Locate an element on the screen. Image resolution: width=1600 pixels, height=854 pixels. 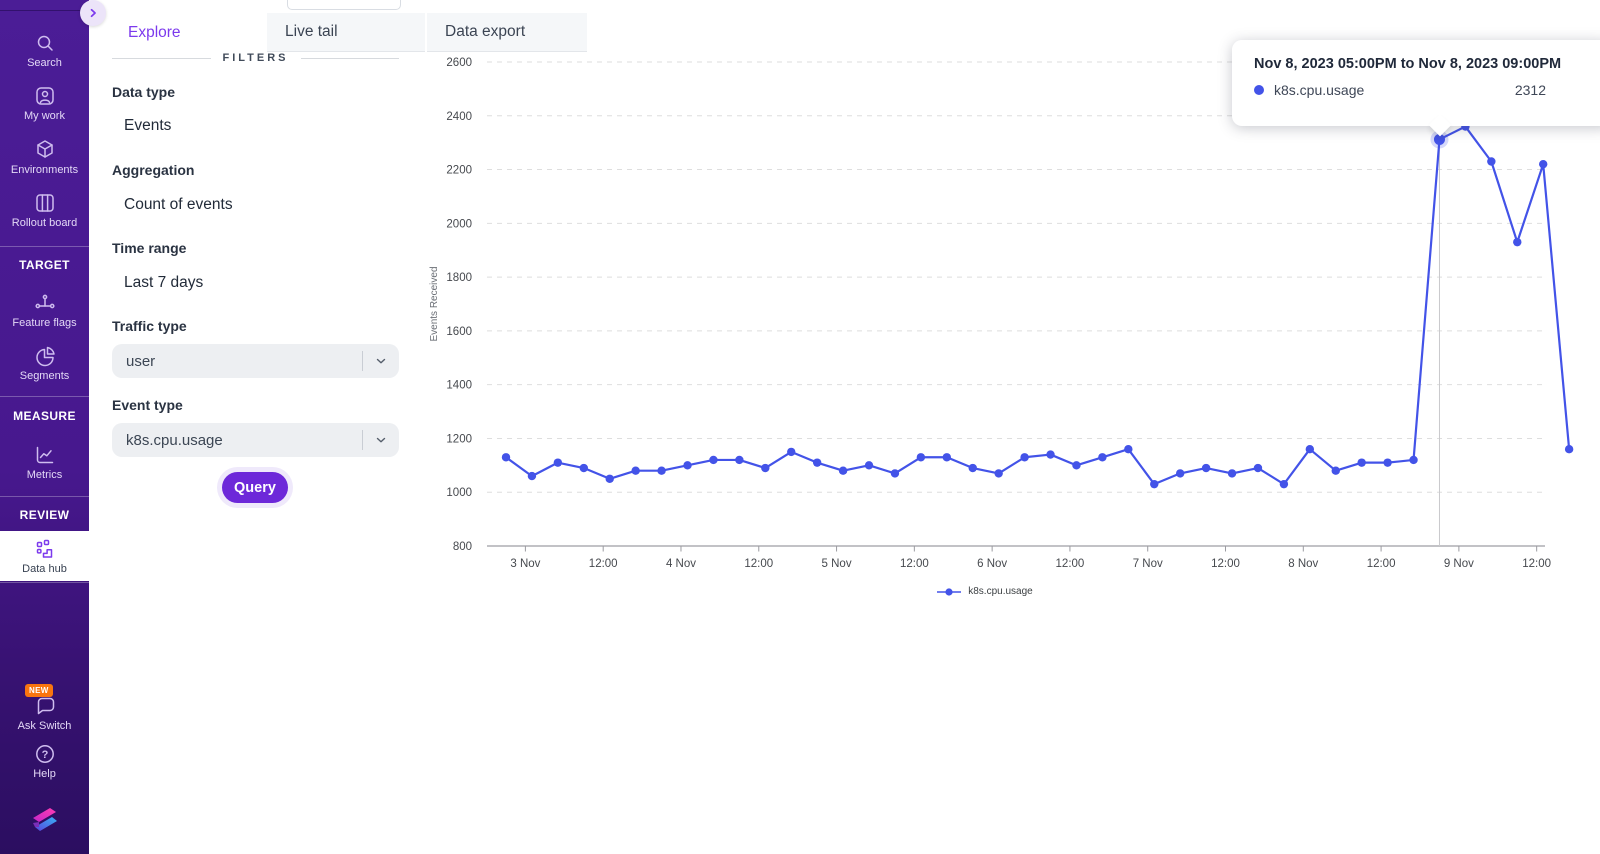
help-icon: ? is located at coordinates (44, 754).